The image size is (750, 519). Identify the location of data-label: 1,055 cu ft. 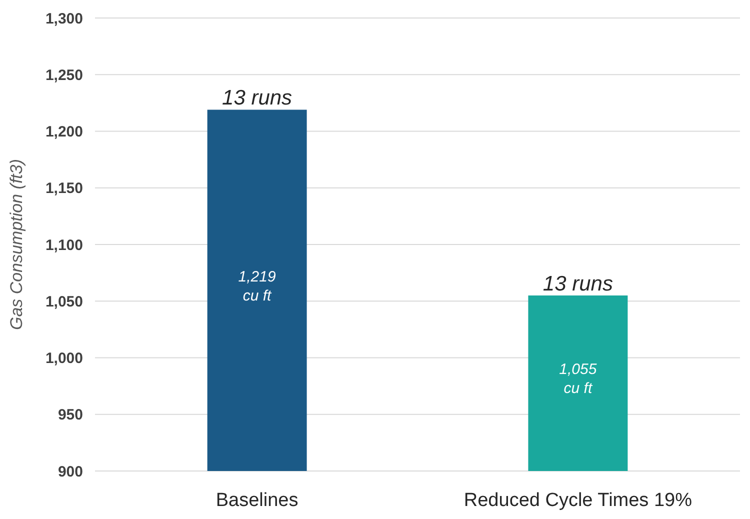
(578, 379).